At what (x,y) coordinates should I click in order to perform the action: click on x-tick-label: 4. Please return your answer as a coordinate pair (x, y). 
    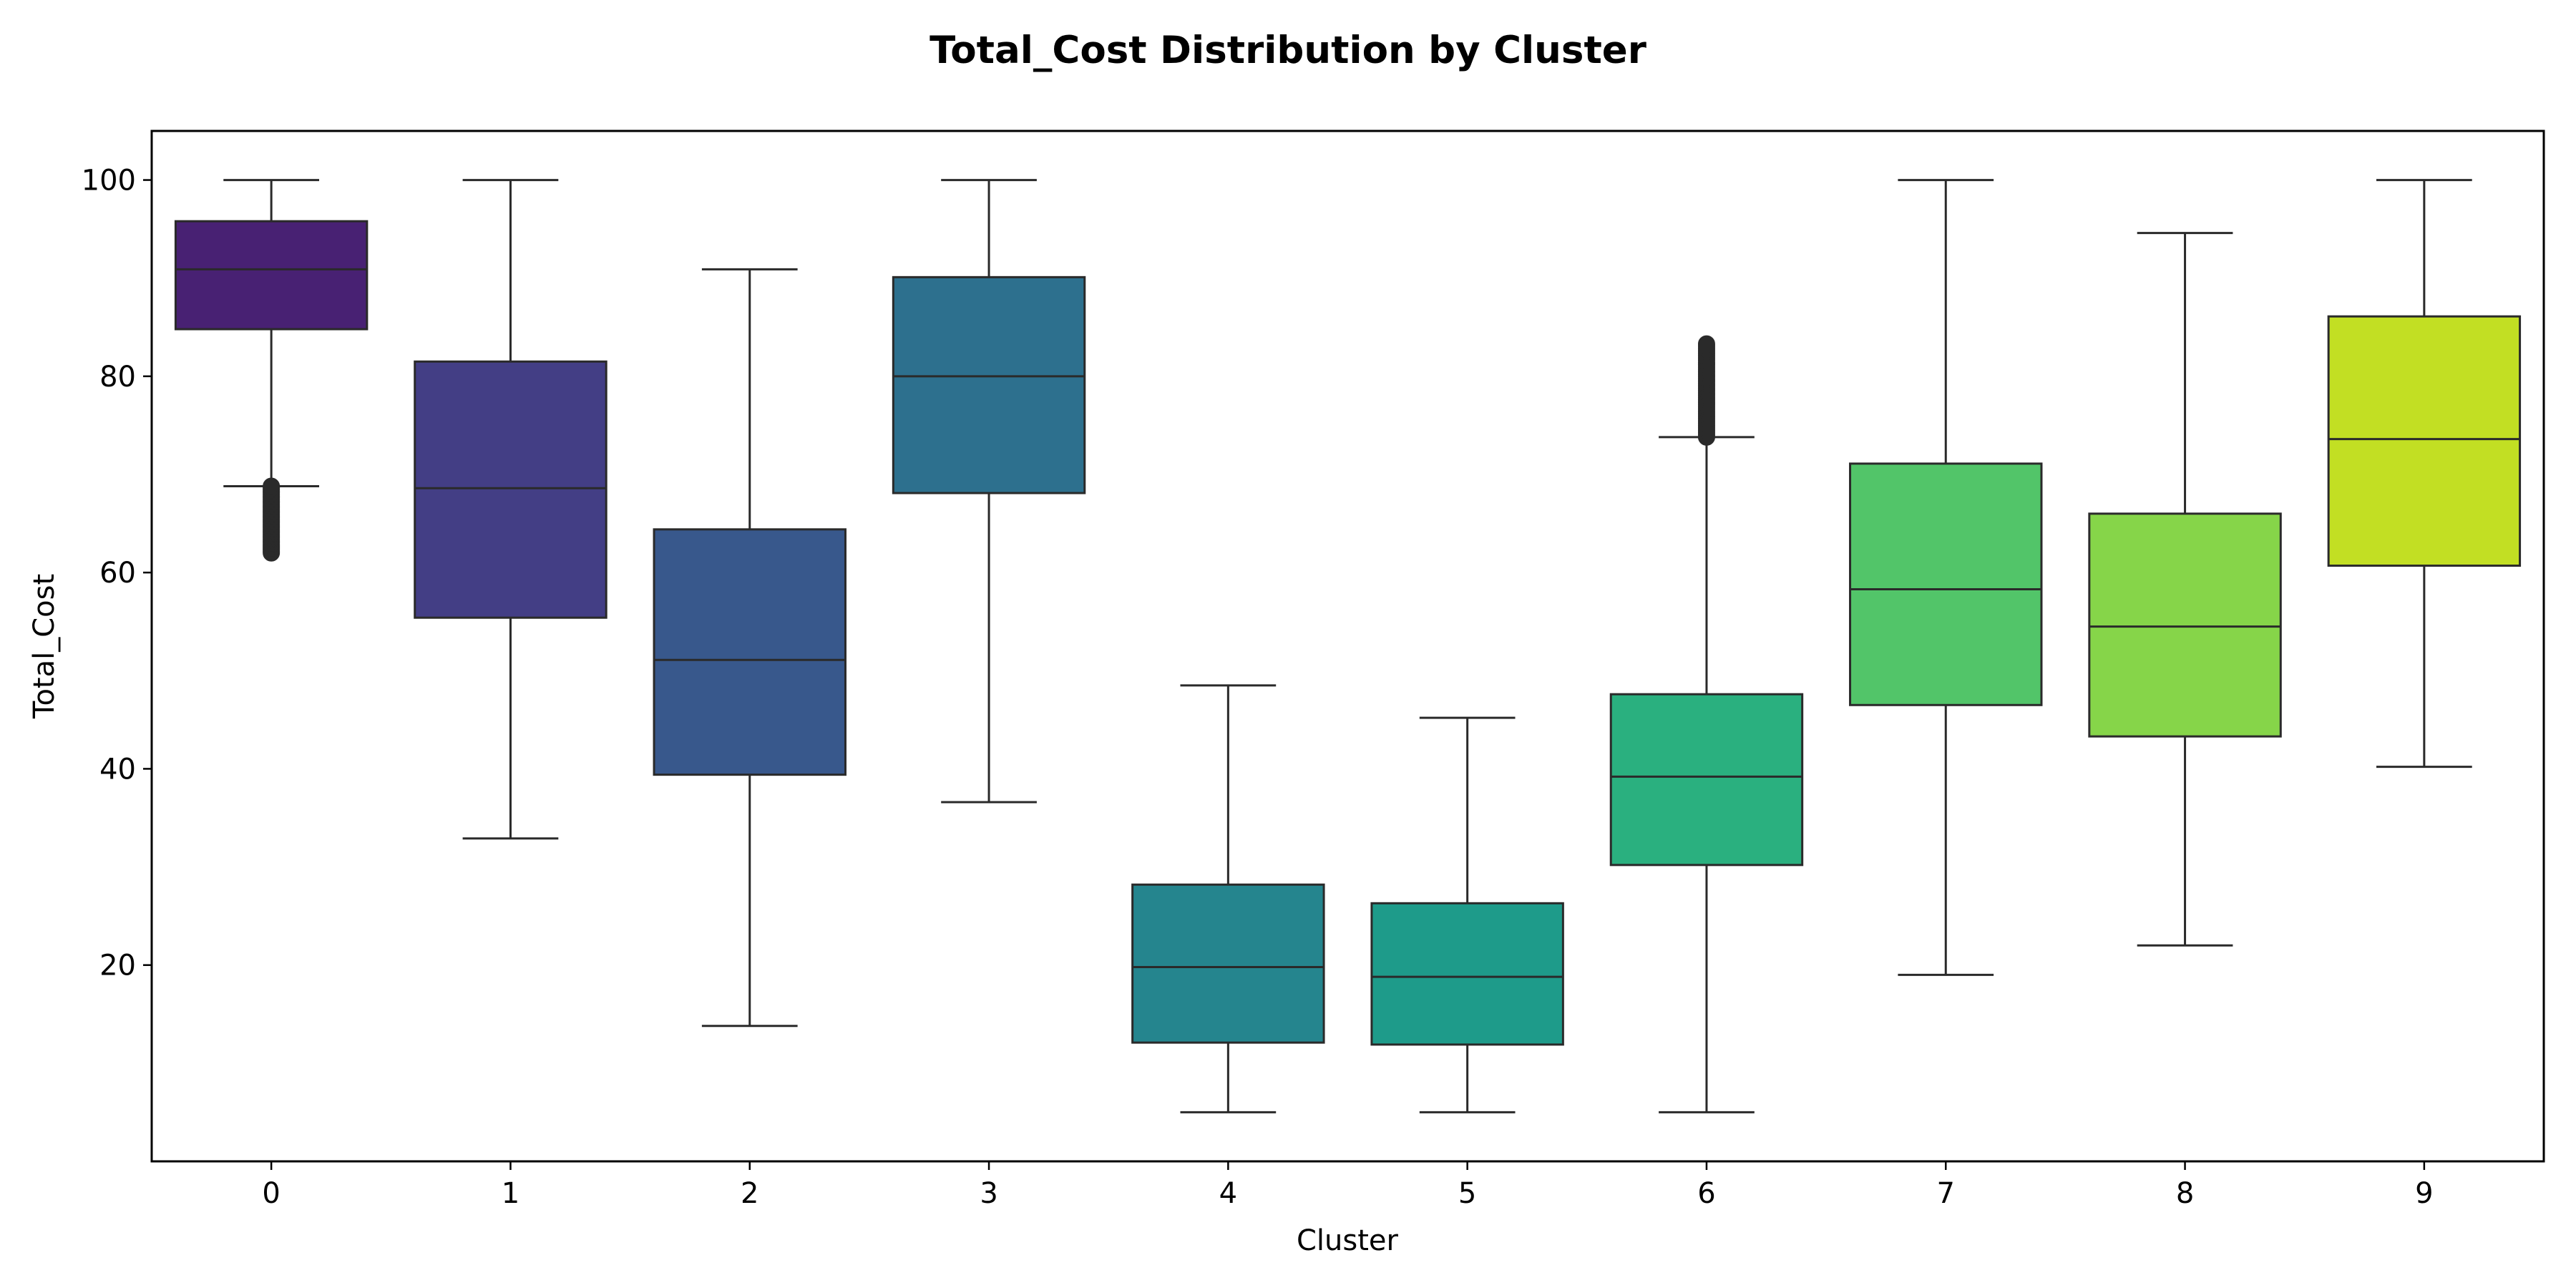
    Looking at the image, I should click on (1228, 1193).